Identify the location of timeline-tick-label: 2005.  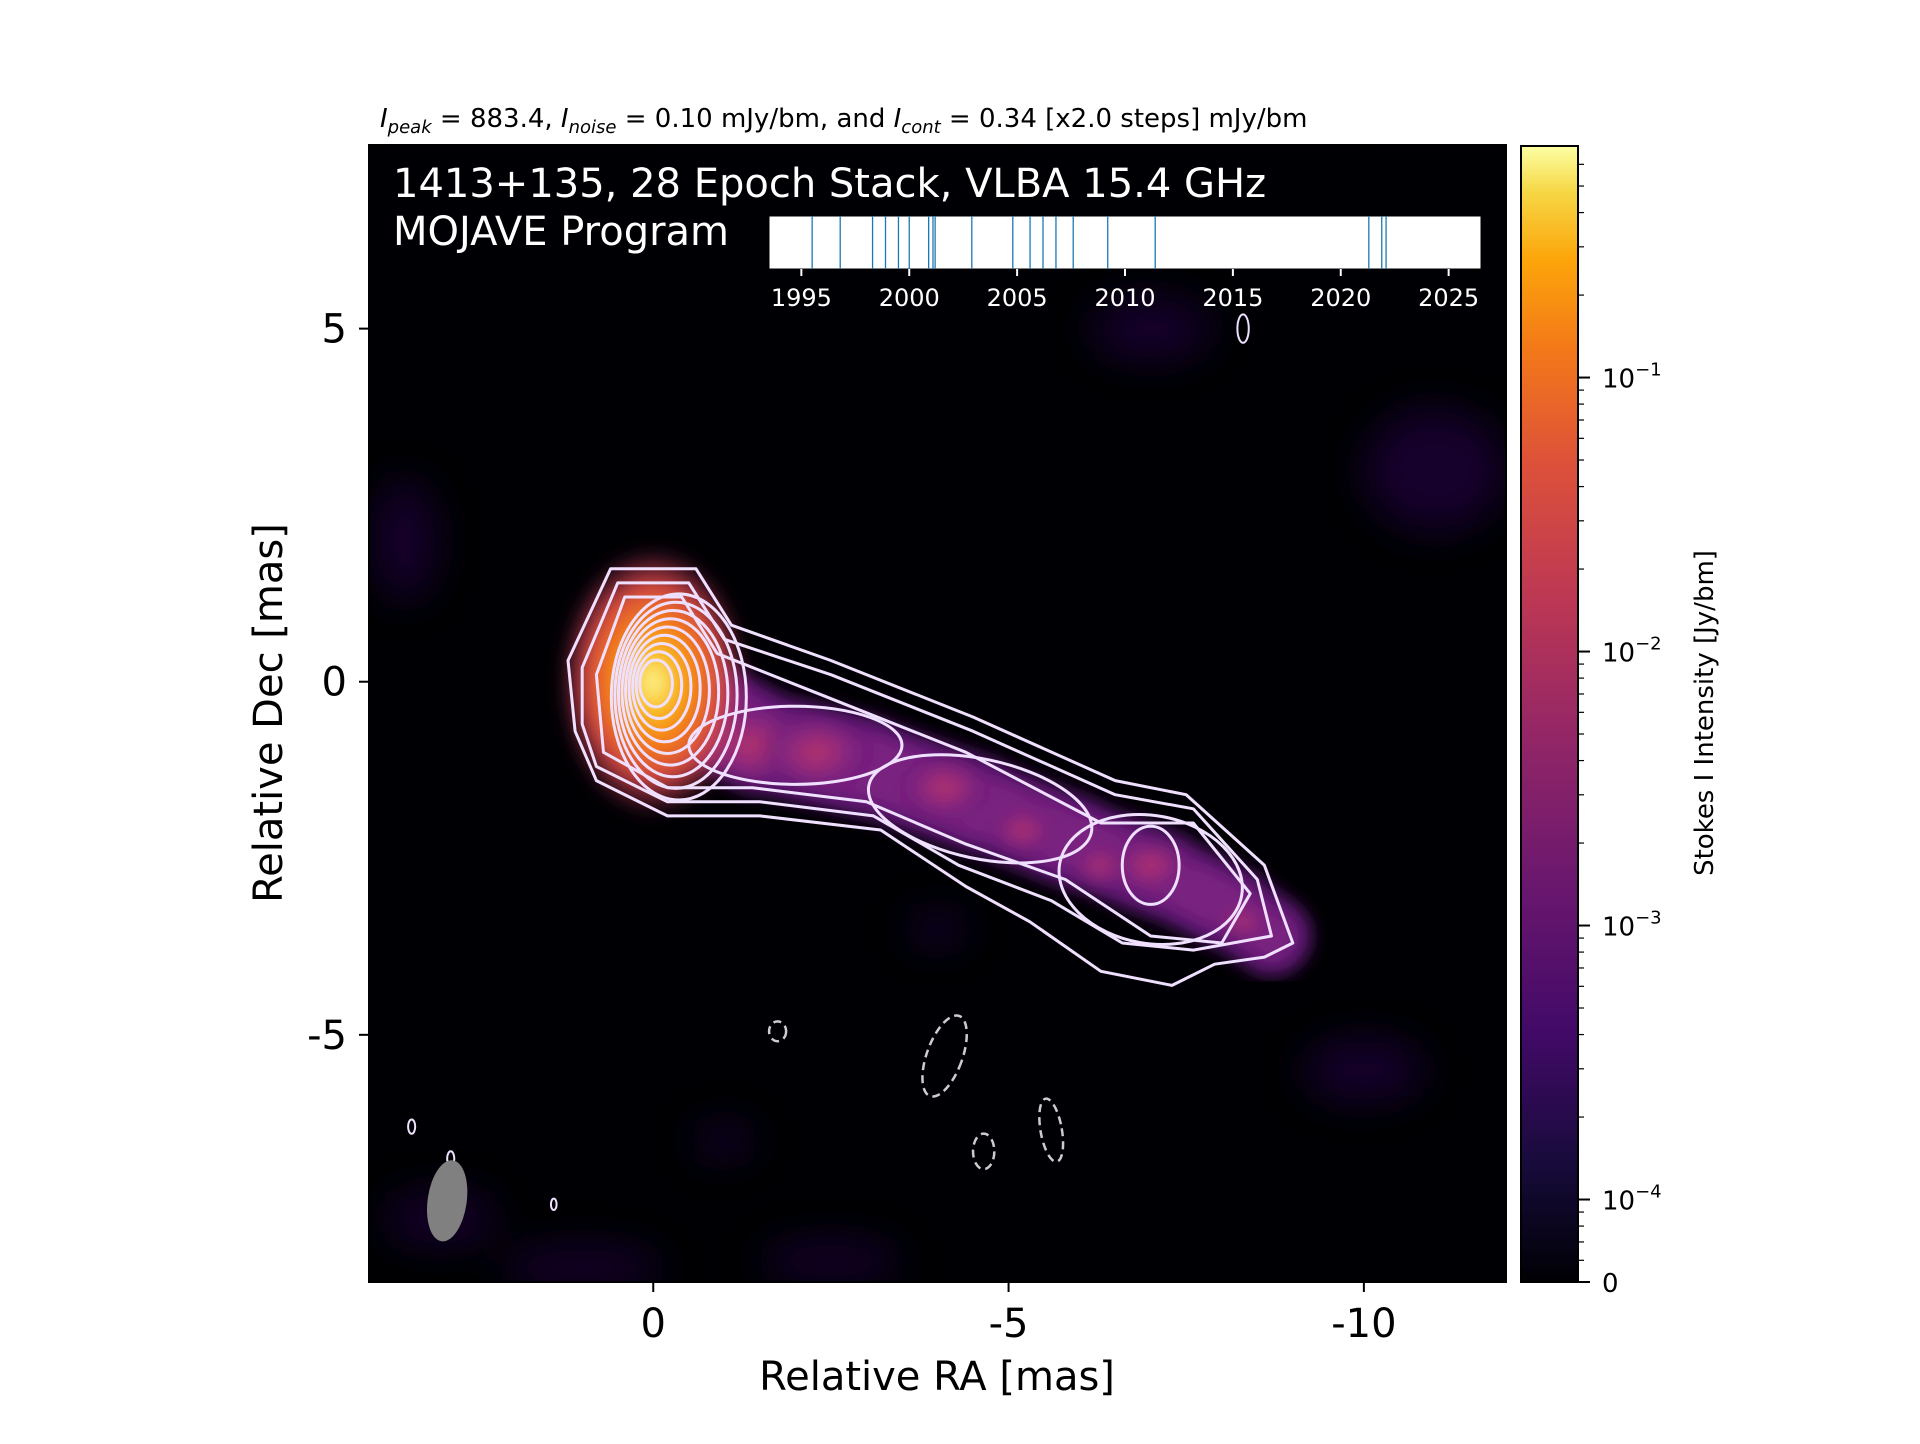
(1017, 298).